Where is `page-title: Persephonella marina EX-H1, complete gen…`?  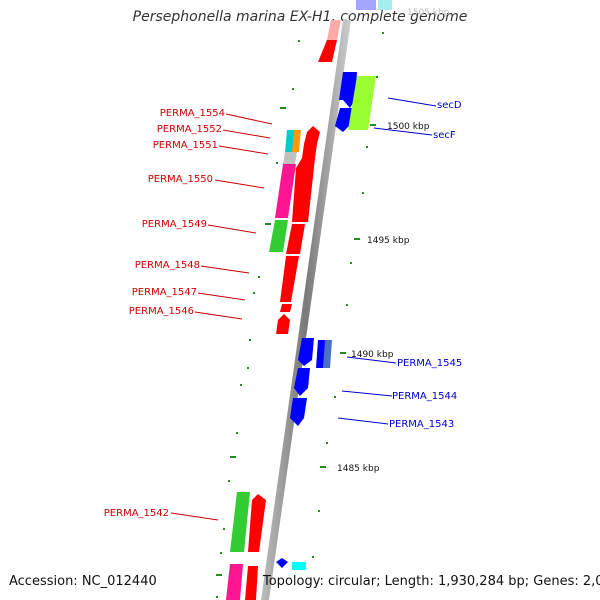
page-title: Persephonella marina EX-H1, complete gen… is located at coordinates (300, 17).